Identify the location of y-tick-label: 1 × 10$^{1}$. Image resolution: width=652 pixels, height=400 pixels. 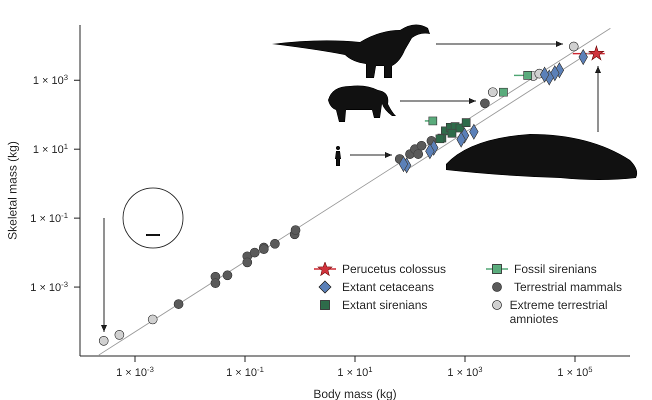
(50, 149).